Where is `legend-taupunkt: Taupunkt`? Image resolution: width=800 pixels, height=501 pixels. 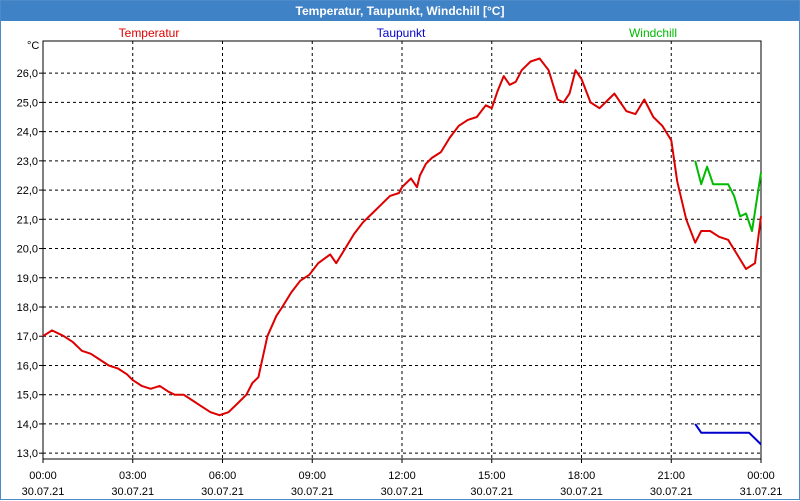 legend-taupunkt: Taupunkt is located at coordinates (401, 33).